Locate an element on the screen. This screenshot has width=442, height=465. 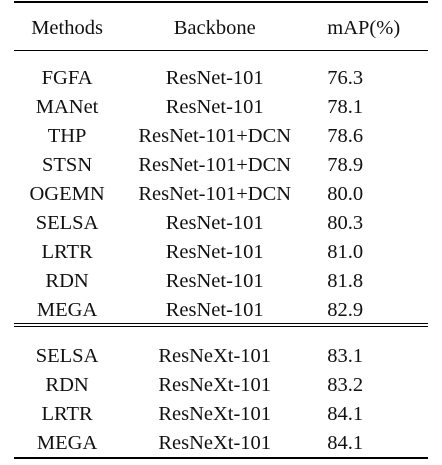
table-row: FGFA ResNet-101 76.3 is located at coordinates (221, 78).